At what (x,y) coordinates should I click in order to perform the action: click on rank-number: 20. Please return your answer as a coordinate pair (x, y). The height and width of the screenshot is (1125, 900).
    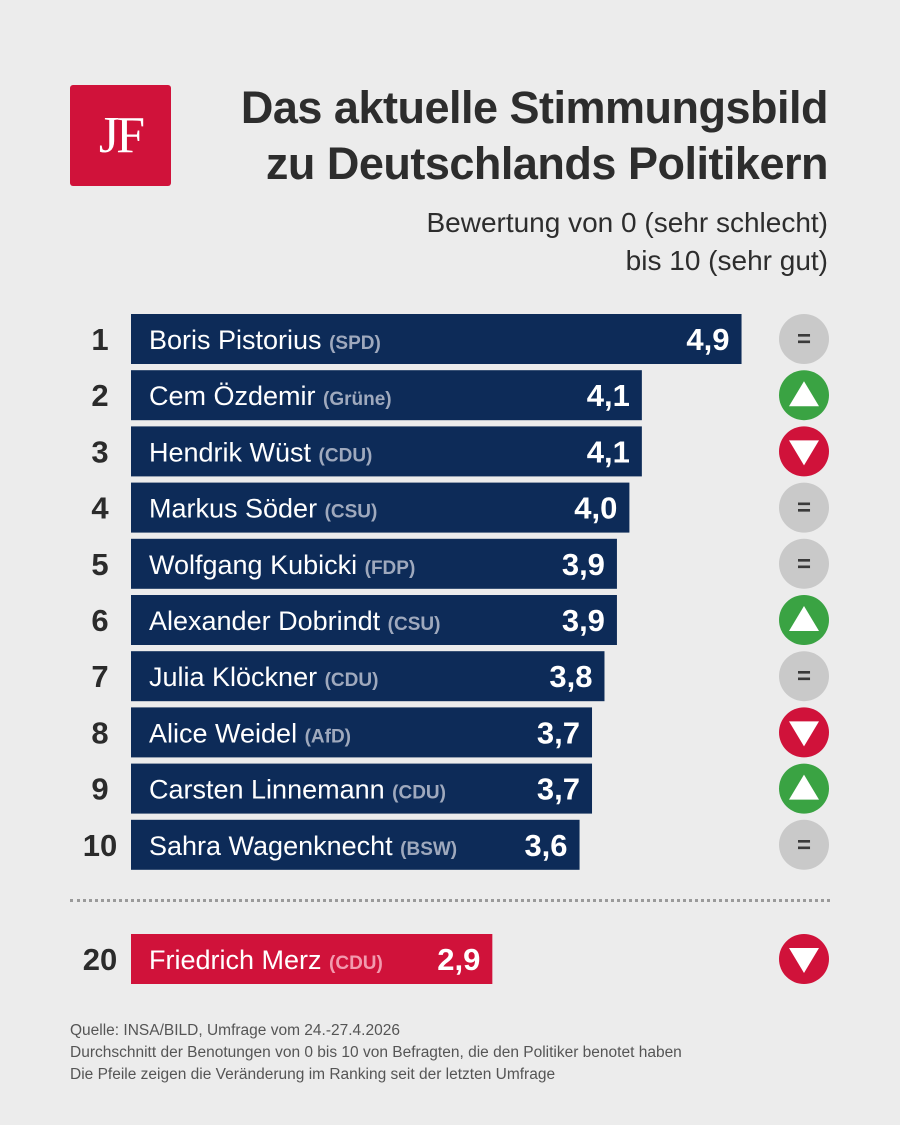
    Looking at the image, I should click on (100, 959).